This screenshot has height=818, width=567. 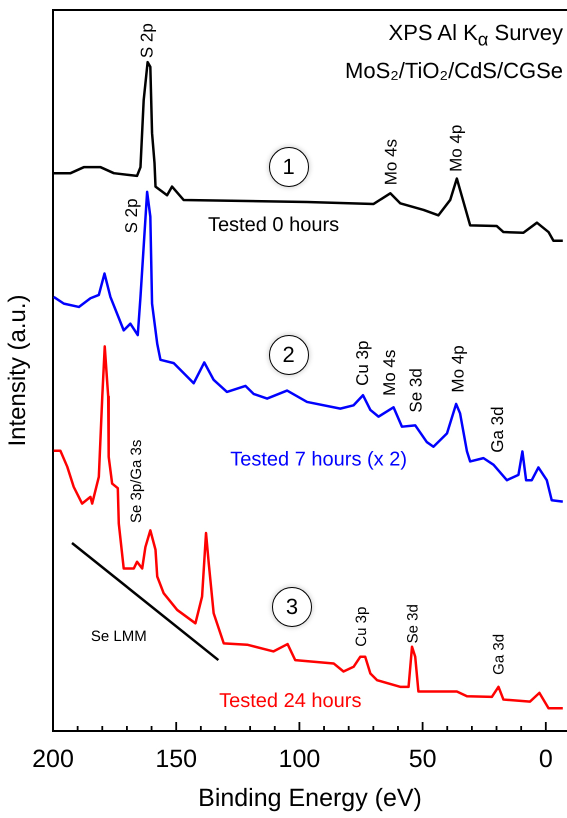 What do you see at coordinates (310, 798) in the screenshot?
I see `x-axis-title: Binding Energy (eV)` at bounding box center [310, 798].